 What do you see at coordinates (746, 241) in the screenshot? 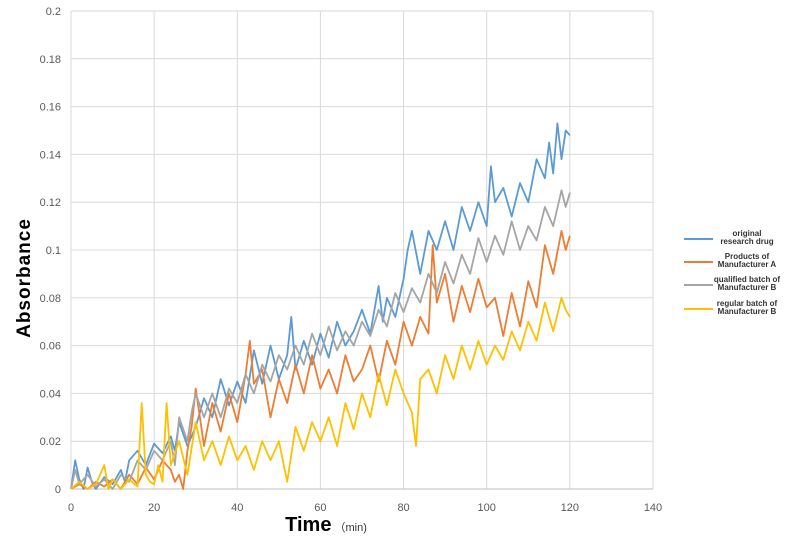
I see `legend-label-line2: research drug` at bounding box center [746, 241].